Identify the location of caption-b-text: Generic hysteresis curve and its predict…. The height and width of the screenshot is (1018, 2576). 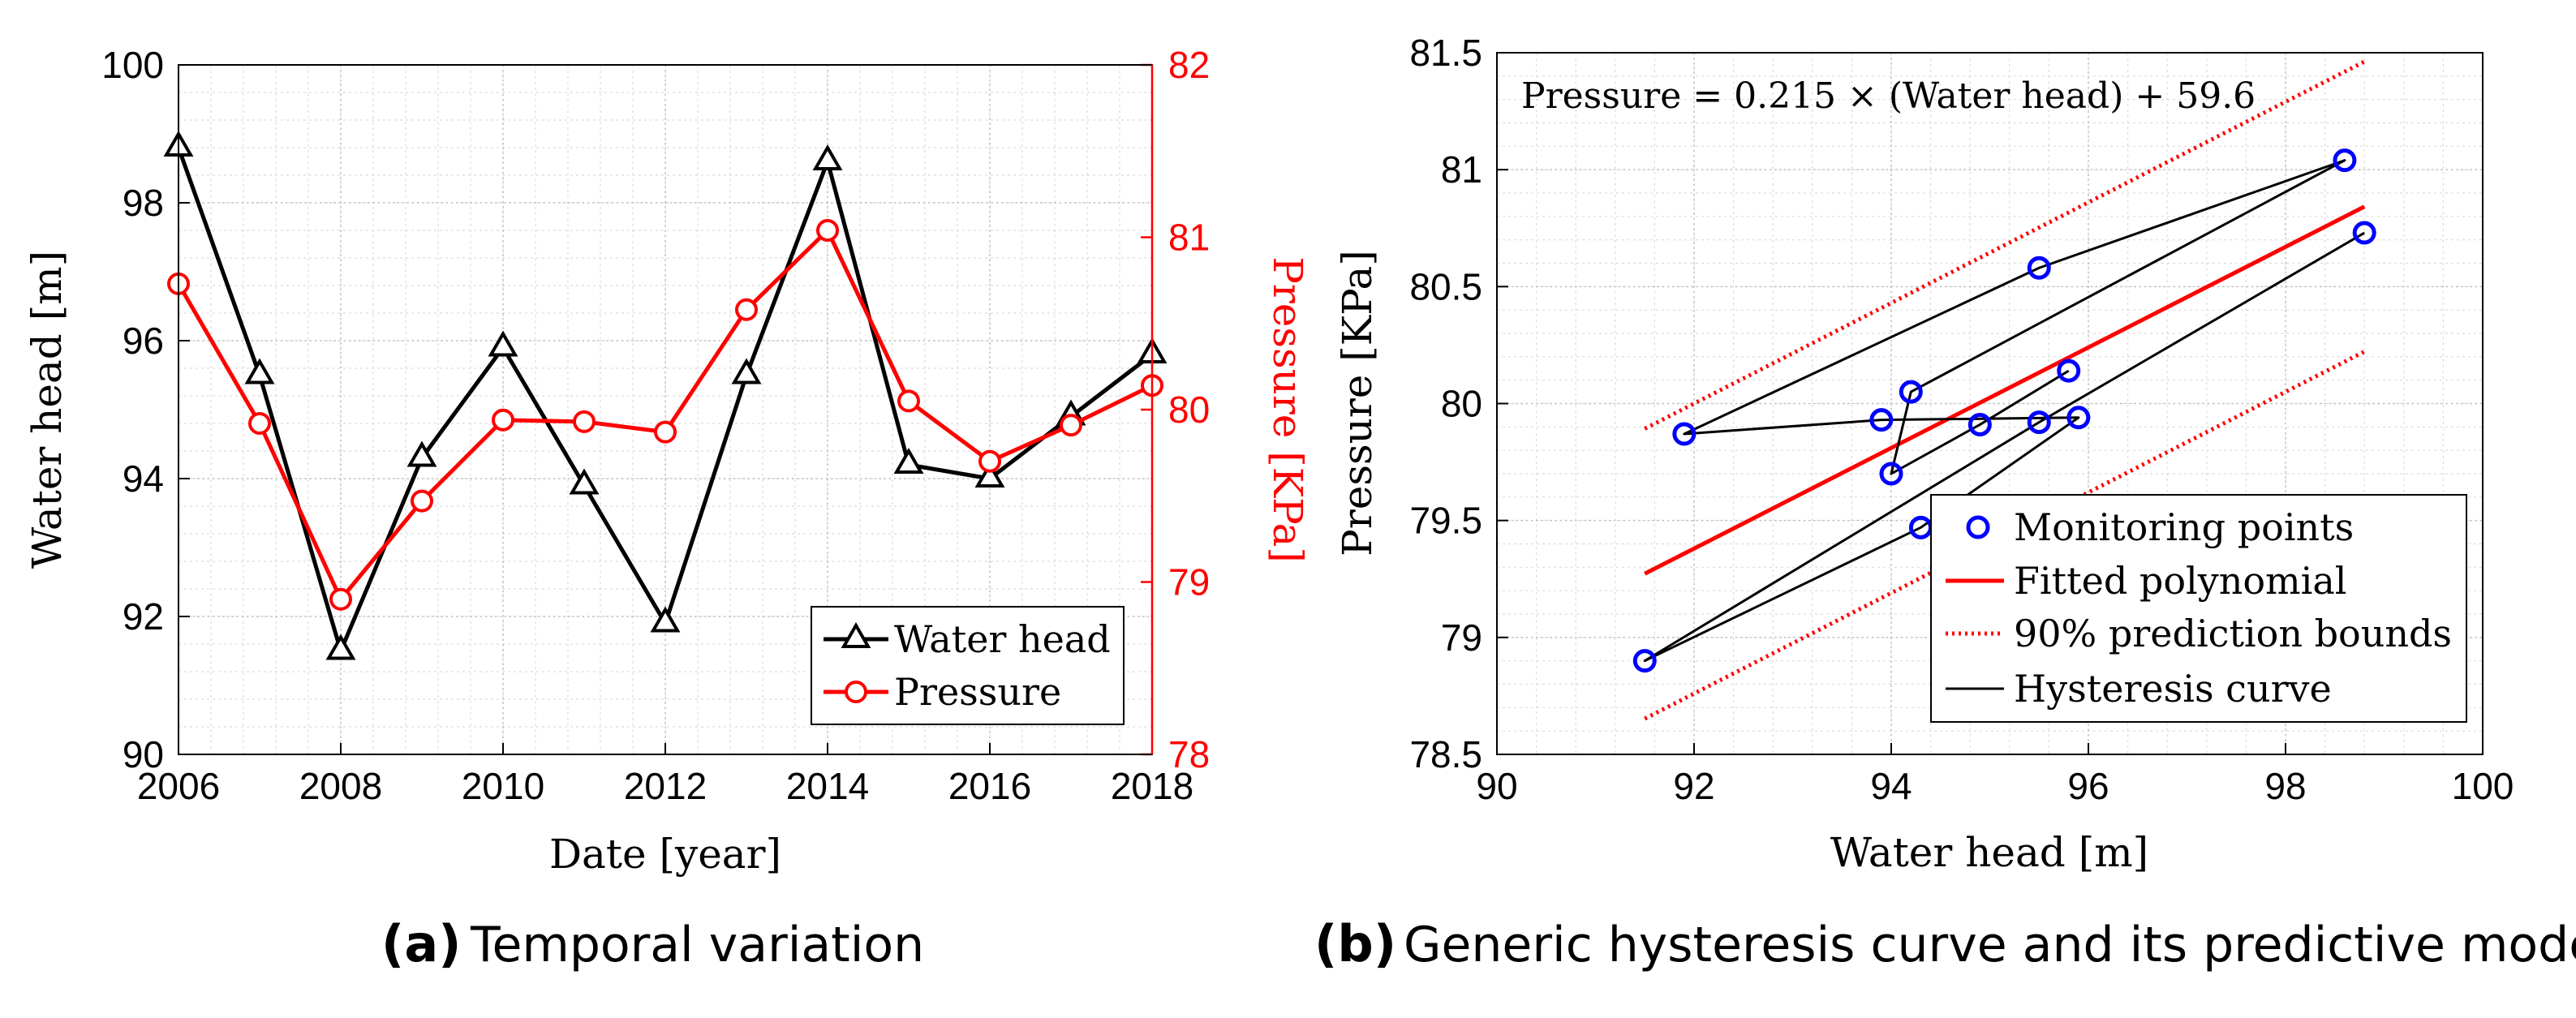
(1990, 945).